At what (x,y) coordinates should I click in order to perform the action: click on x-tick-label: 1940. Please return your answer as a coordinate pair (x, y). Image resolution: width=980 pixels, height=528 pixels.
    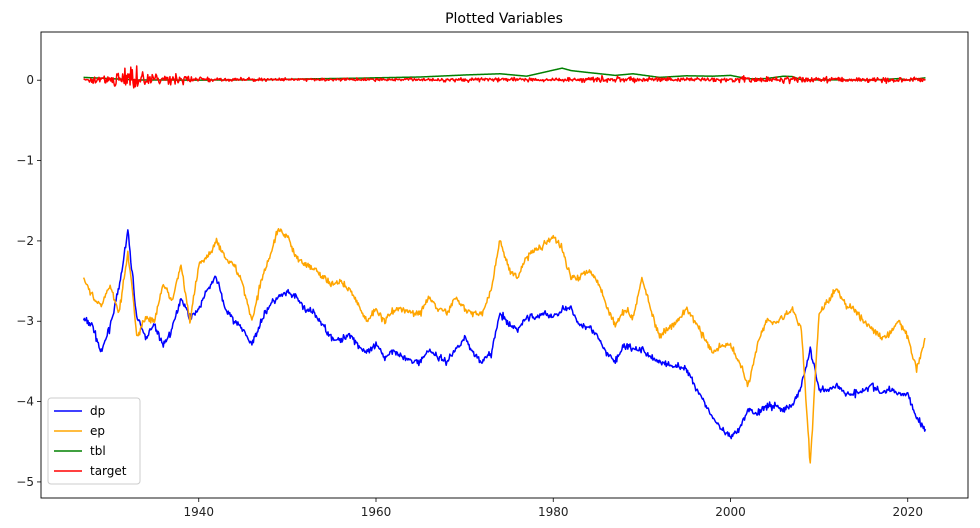
    Looking at the image, I should click on (198, 512).